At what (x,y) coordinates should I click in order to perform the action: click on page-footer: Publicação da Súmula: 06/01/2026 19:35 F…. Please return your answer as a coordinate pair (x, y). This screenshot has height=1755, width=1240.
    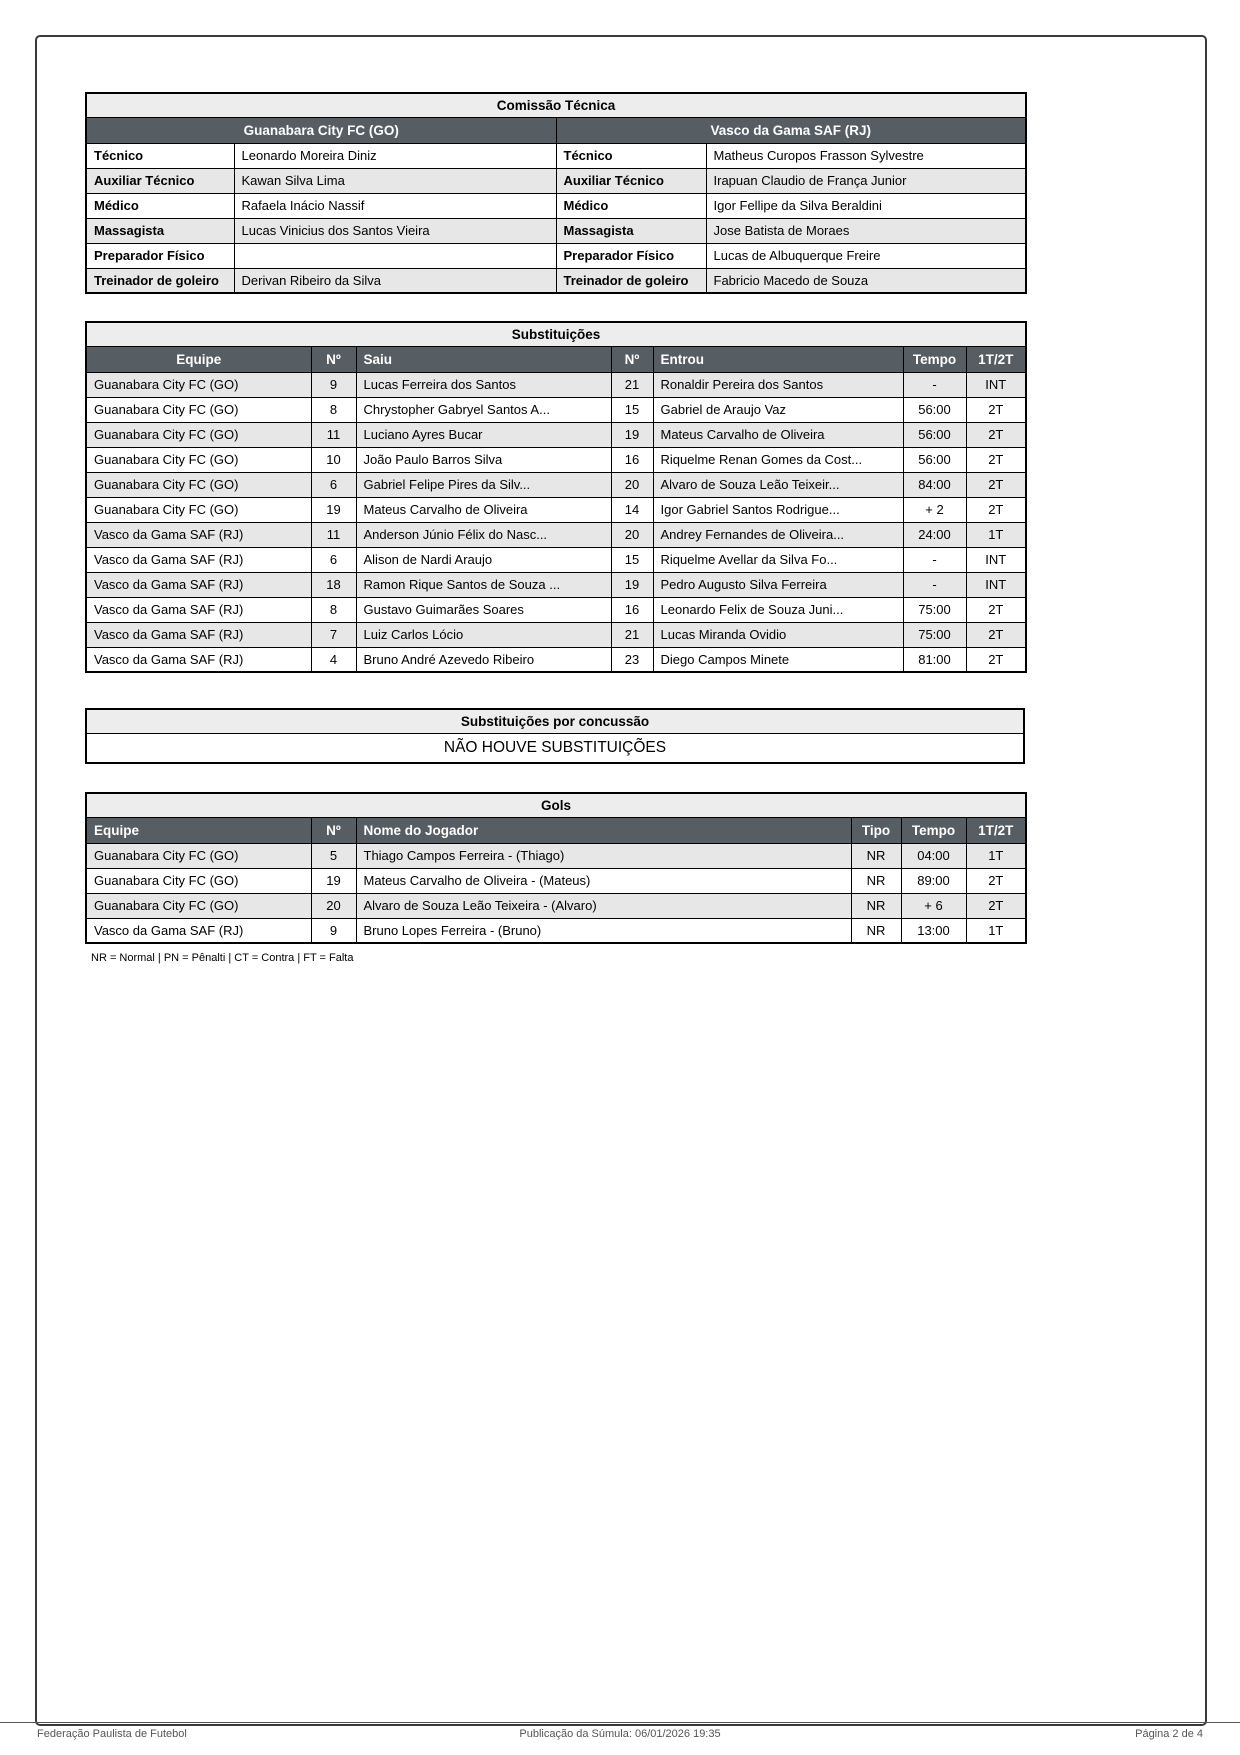
    Looking at the image, I should click on (620, 1738).